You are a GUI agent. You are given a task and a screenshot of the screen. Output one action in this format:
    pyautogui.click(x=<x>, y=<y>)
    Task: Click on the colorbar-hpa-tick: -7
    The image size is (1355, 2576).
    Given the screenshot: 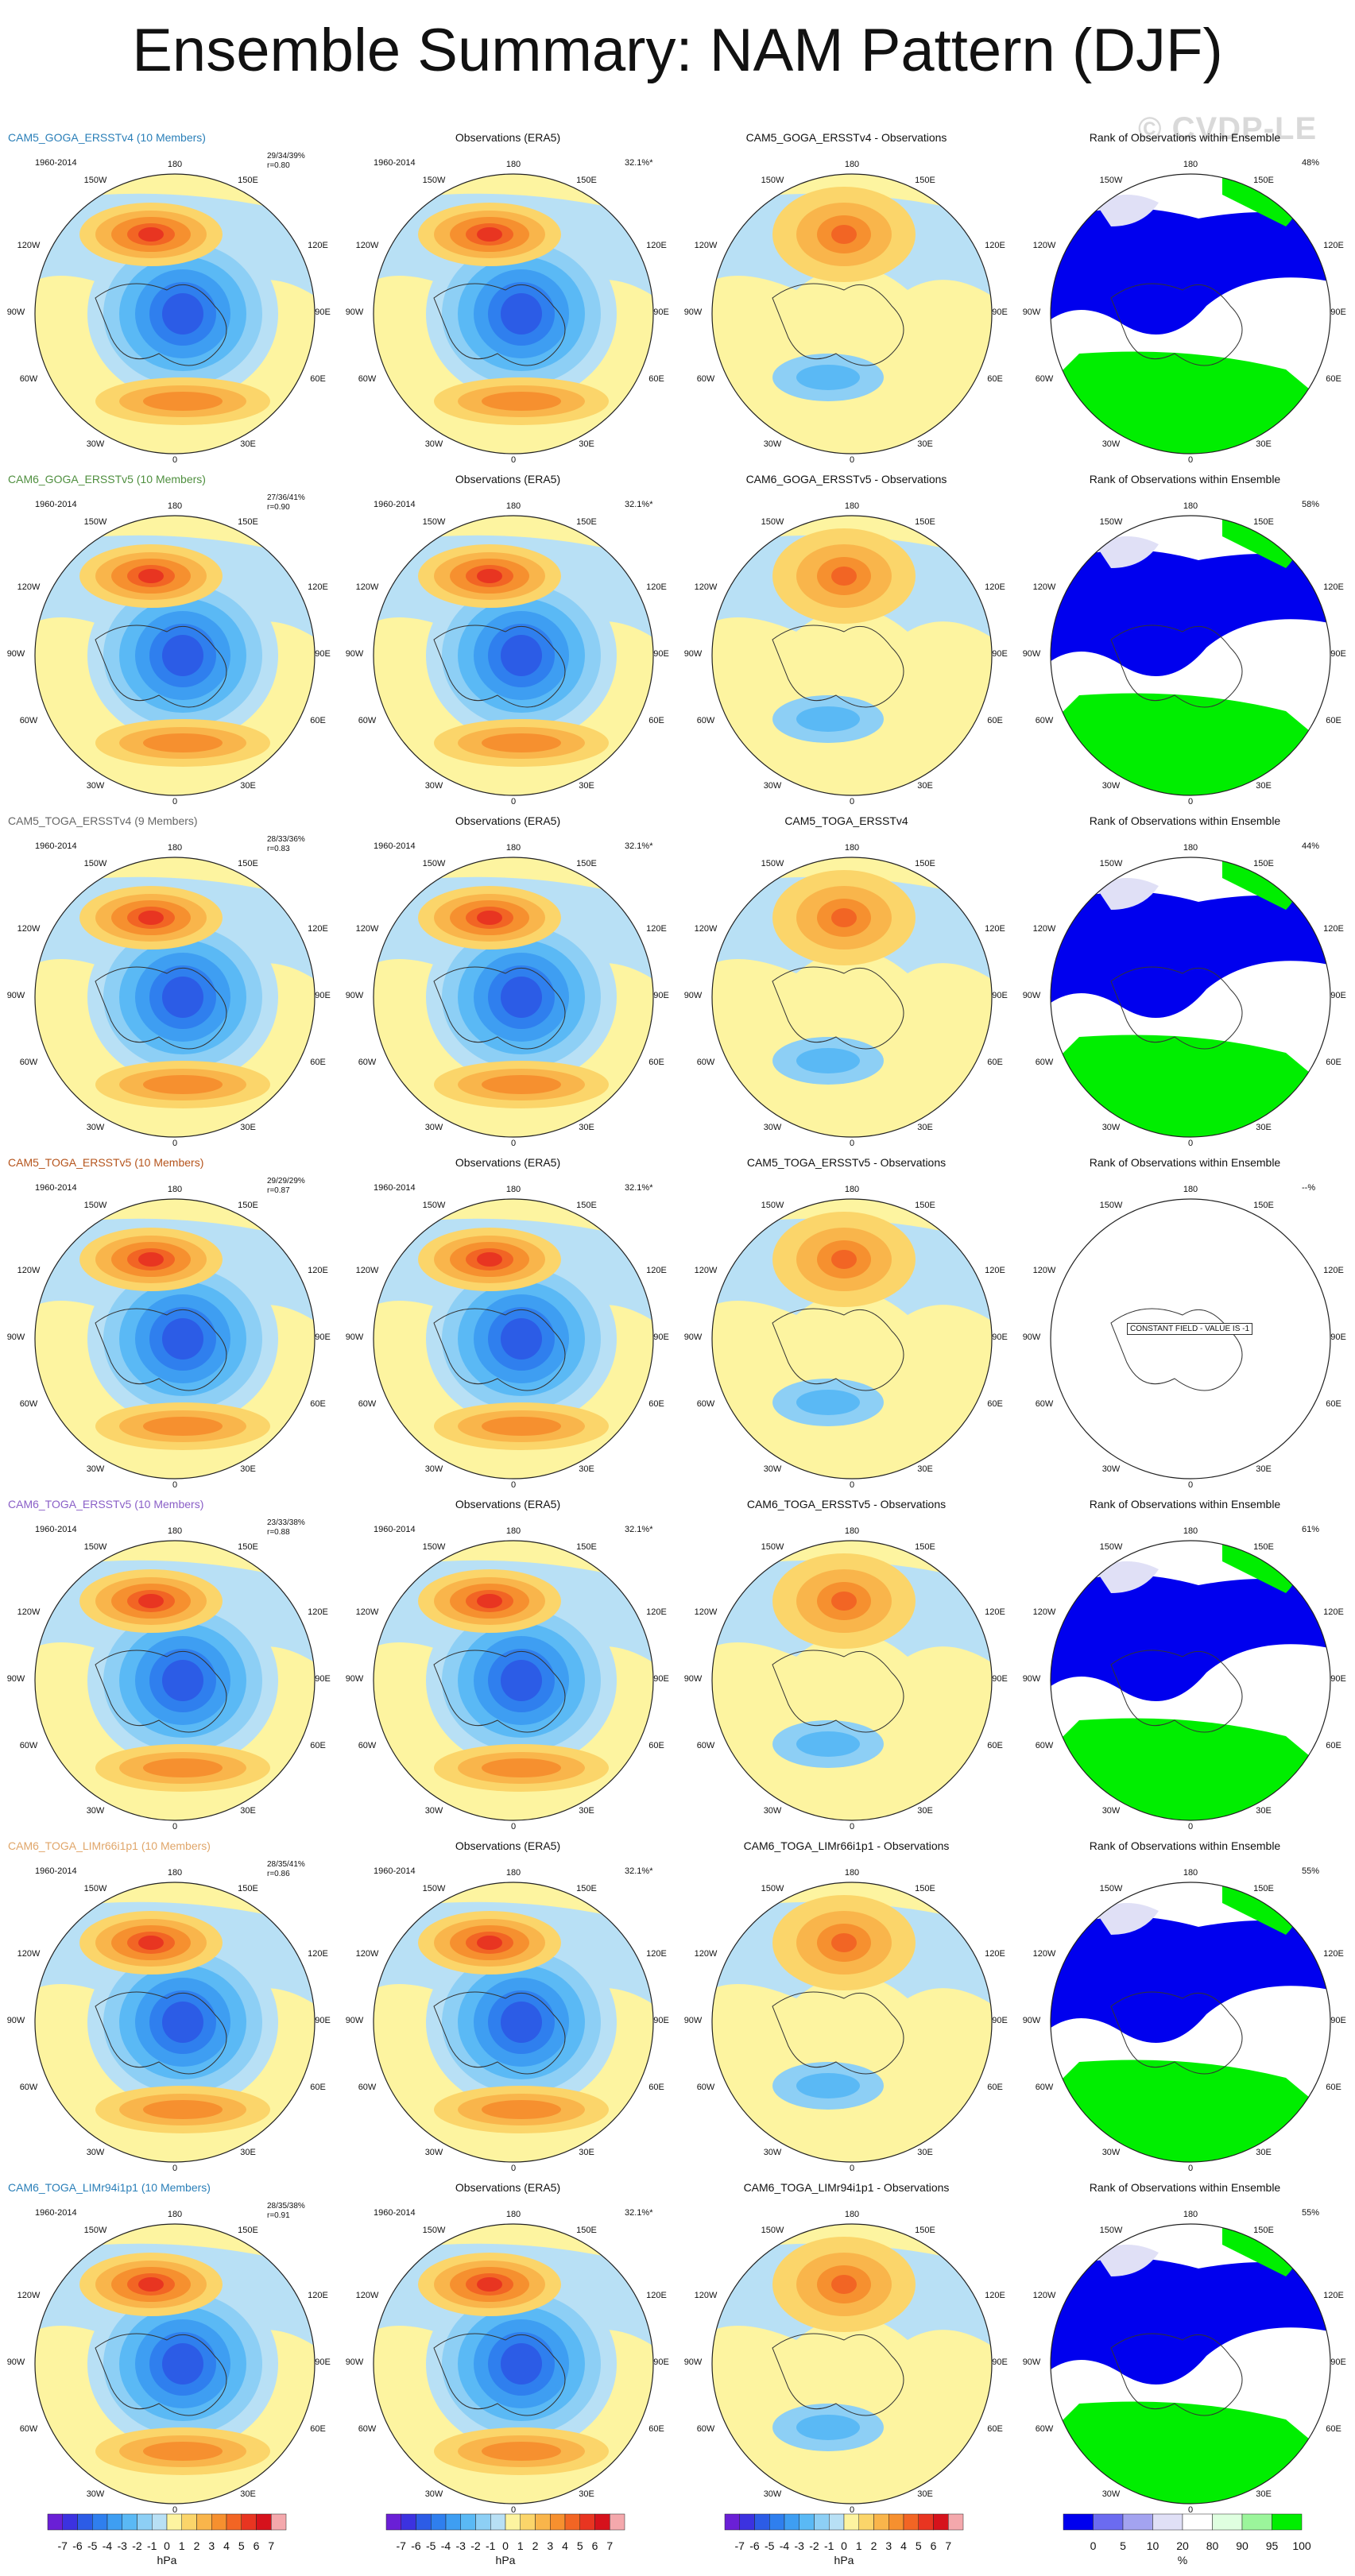 What is the action you would take?
    pyautogui.click(x=401, y=2545)
    